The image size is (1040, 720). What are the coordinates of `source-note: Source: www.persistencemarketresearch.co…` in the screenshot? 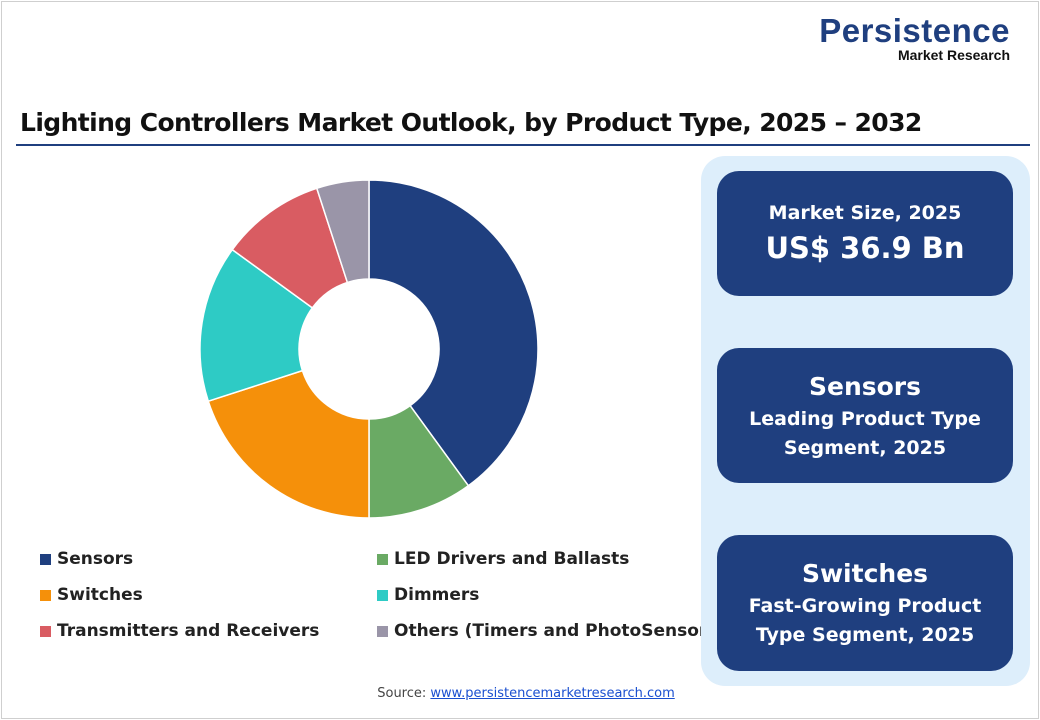 It's located at (520, 693).